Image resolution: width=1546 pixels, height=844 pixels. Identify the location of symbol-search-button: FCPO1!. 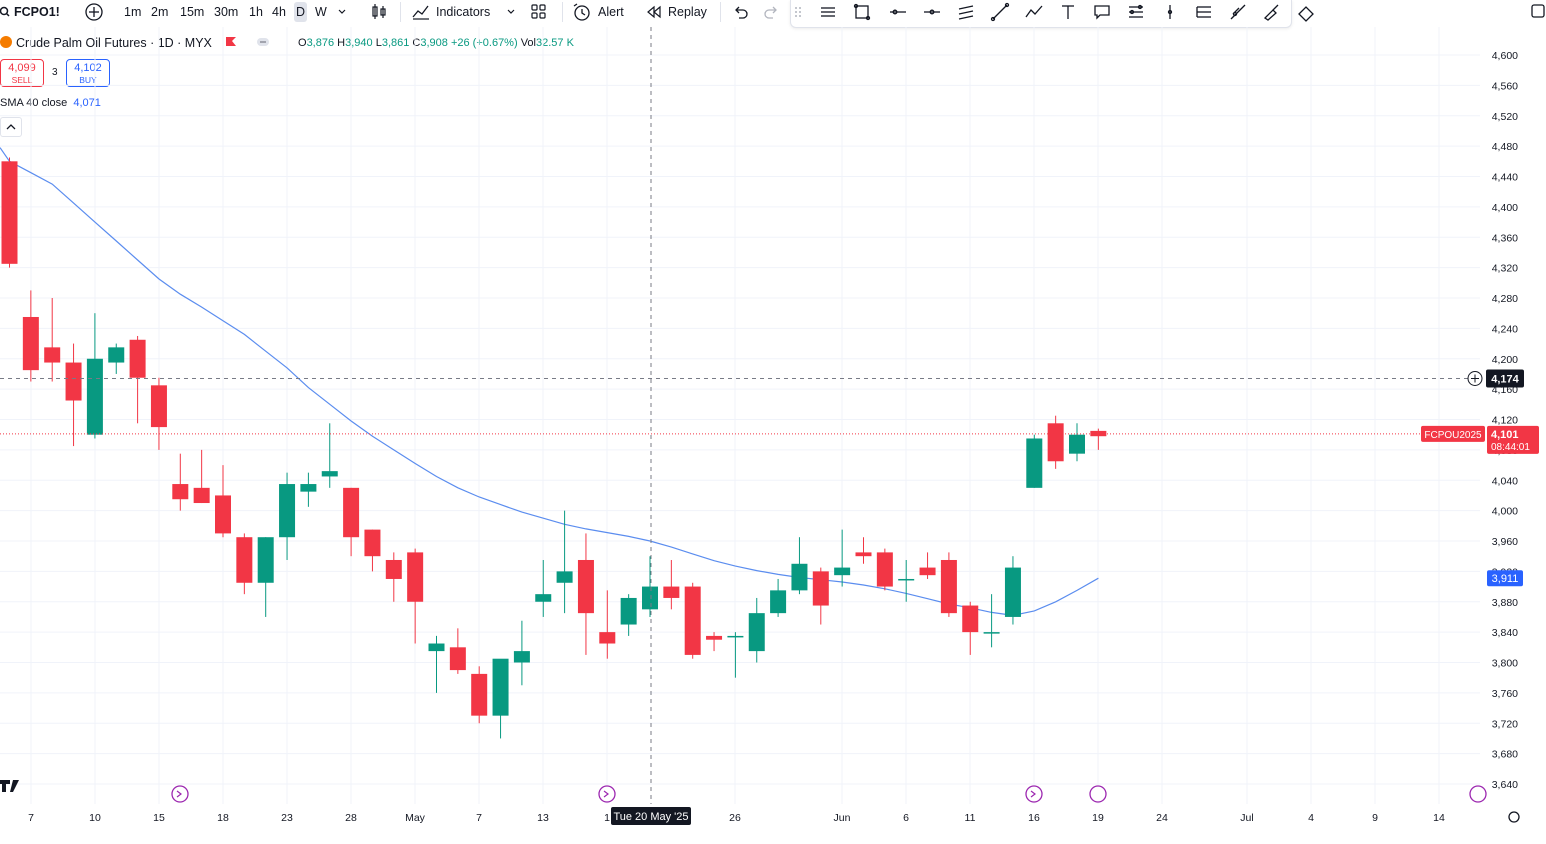
(37, 12).